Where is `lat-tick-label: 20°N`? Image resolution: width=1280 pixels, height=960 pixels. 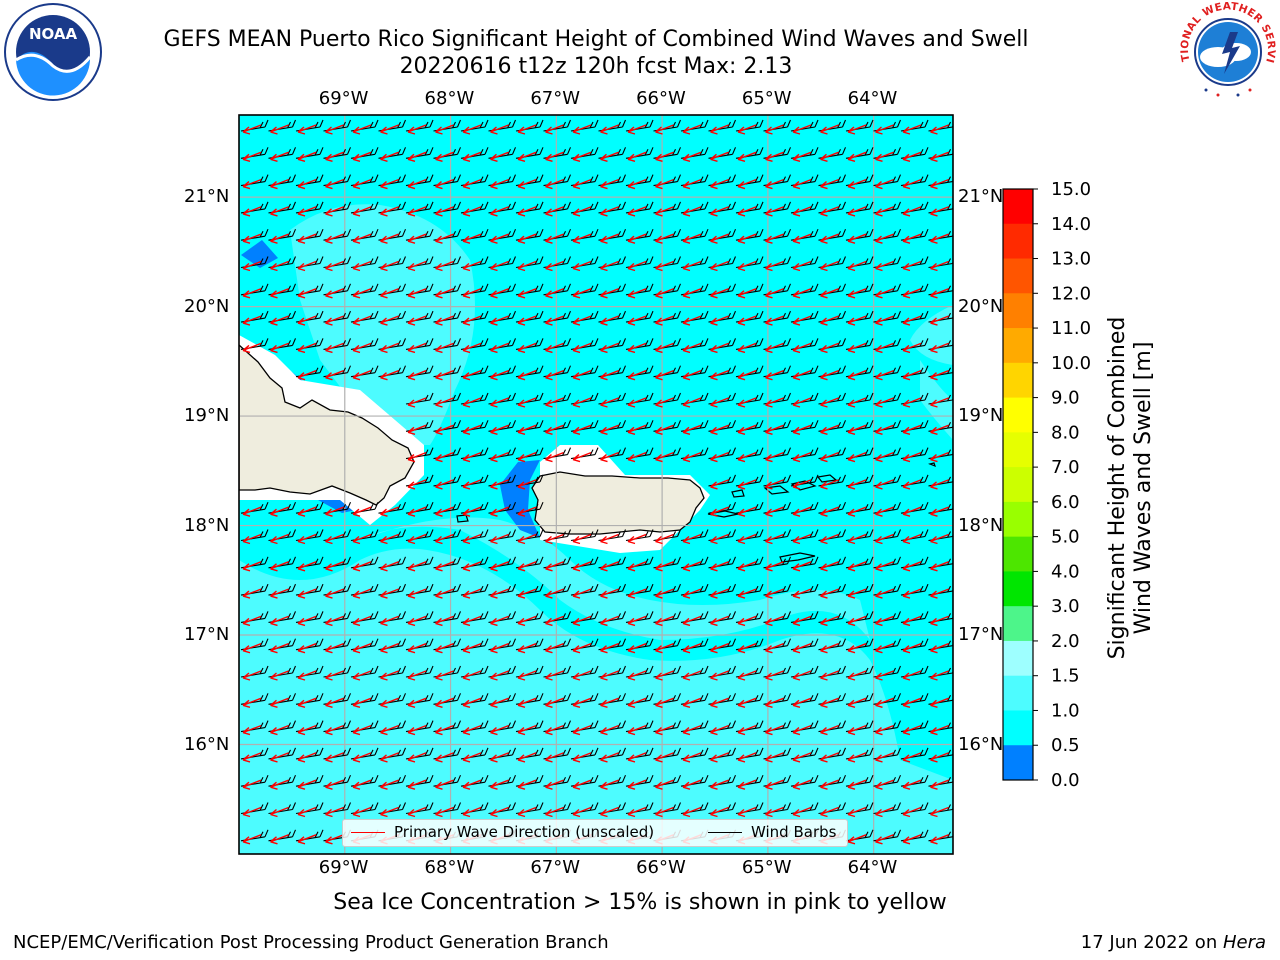 lat-tick-label: 20°N is located at coordinates (207, 306).